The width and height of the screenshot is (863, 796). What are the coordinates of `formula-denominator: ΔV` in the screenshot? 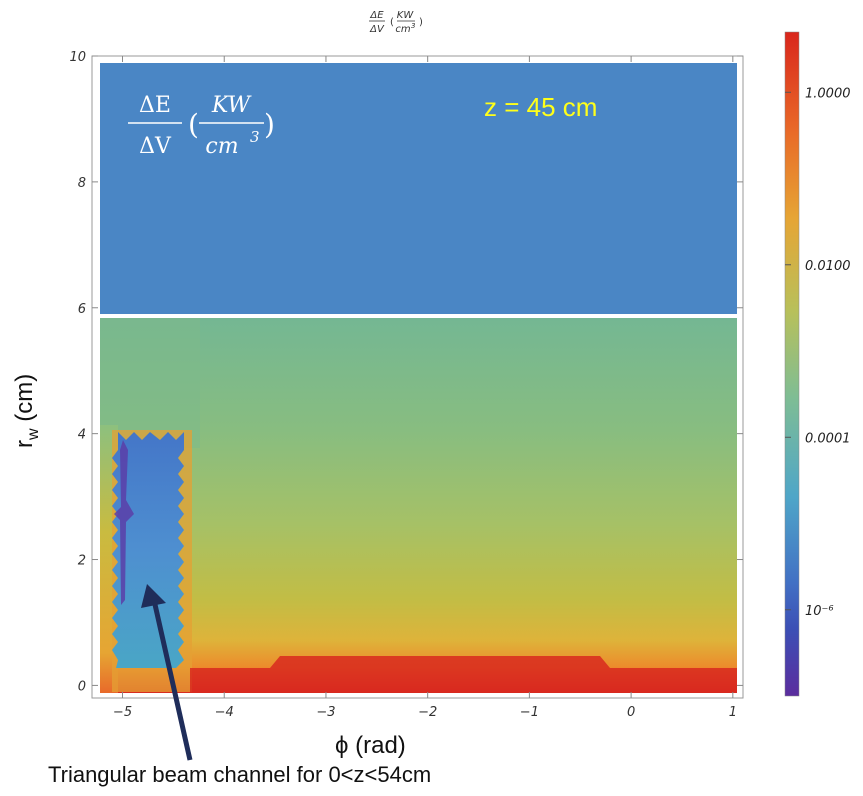 It's located at (155, 146).